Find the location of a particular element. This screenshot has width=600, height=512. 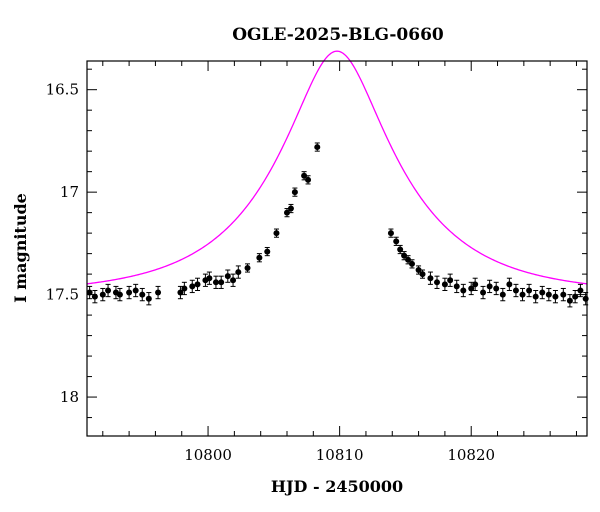

chart-title: OGLE-2025-BLG-0660 is located at coordinates (338, 35).